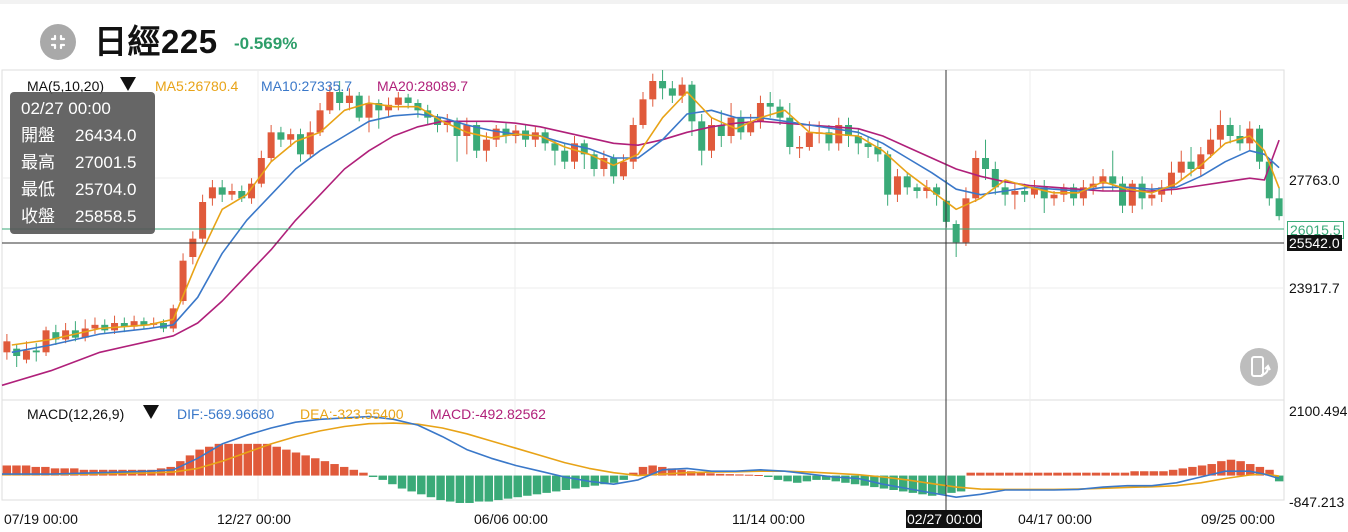 The image size is (1348, 532). I want to click on tooltip-date: 02/27 00:00, so click(66, 108).